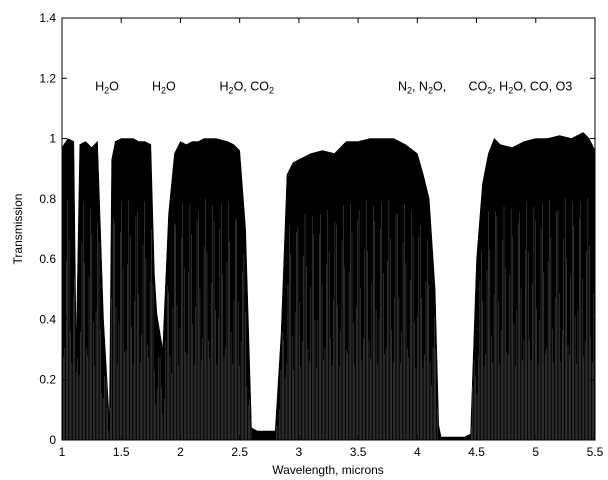 Image resolution: width=608 pixels, height=480 pixels. Describe the element at coordinates (422, 87) in the screenshot. I see `band-label: N2, N2O,` at that location.